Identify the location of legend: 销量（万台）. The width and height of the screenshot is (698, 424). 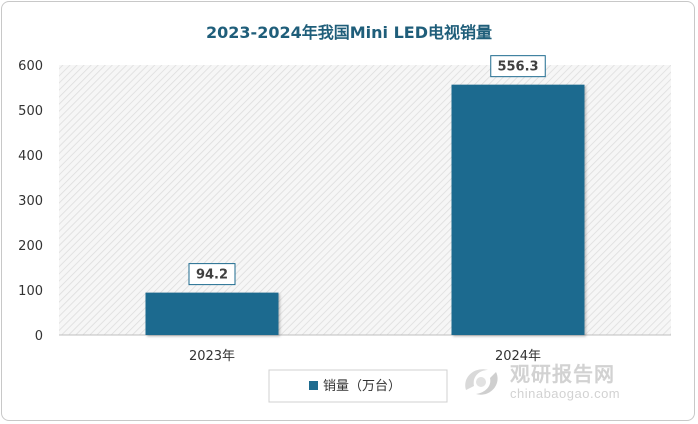
(358, 386).